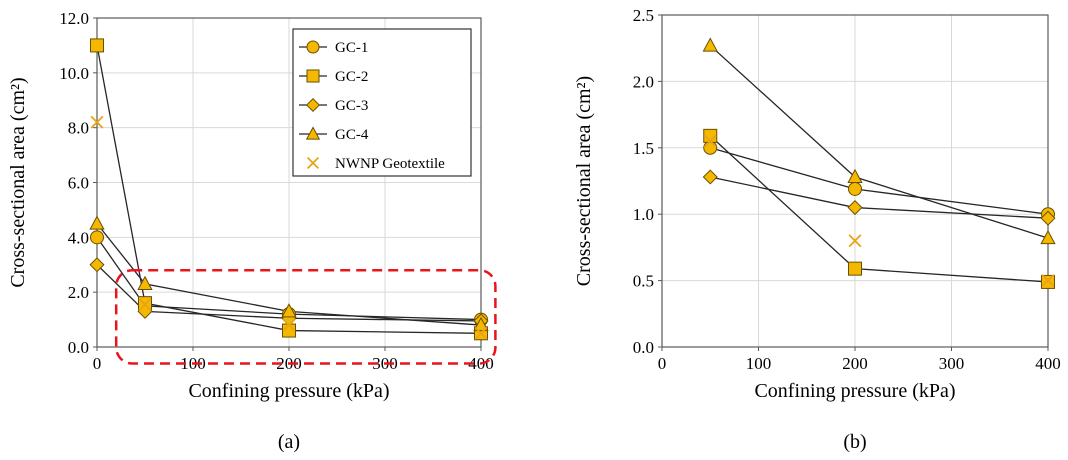  Describe the element at coordinates (351, 48) in the screenshot. I see `legend-label: GC-1` at that location.